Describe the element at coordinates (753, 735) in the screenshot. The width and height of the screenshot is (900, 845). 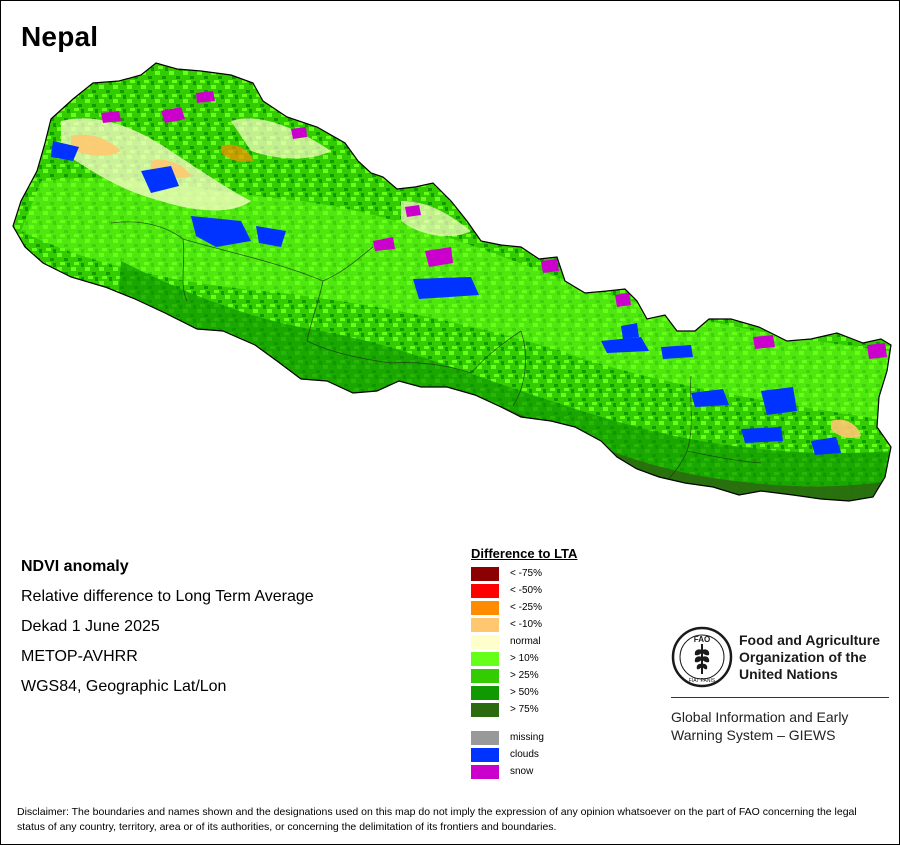
I see `giews-line-2: Warning System – GIEWS` at that location.